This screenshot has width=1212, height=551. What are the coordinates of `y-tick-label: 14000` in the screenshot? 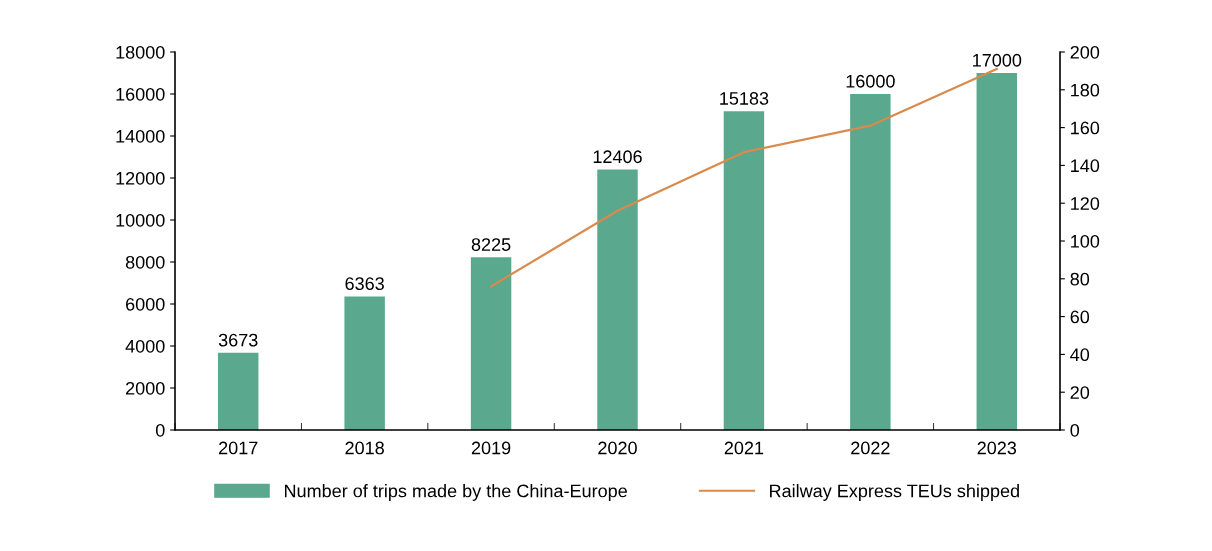 It's located at (140, 136).